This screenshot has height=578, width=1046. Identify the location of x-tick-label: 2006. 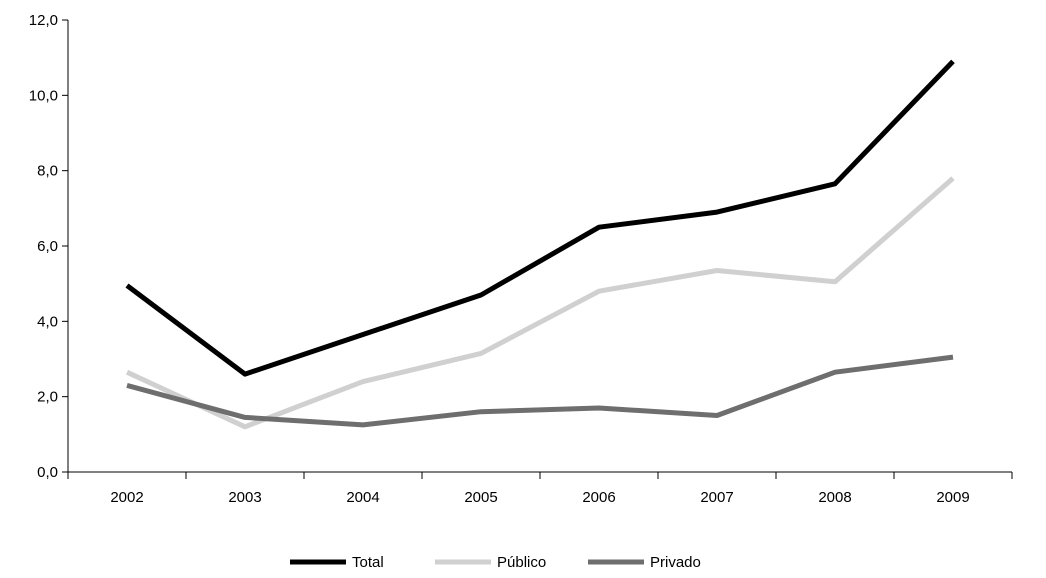
(598, 497).